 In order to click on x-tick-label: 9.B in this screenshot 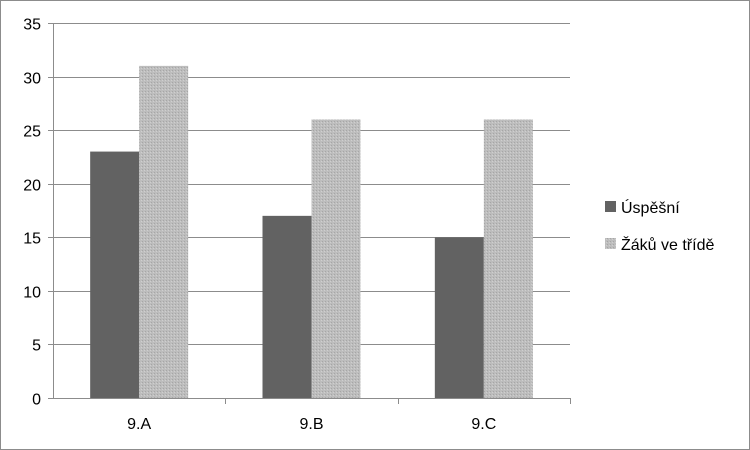, I will do `click(311, 424)`.